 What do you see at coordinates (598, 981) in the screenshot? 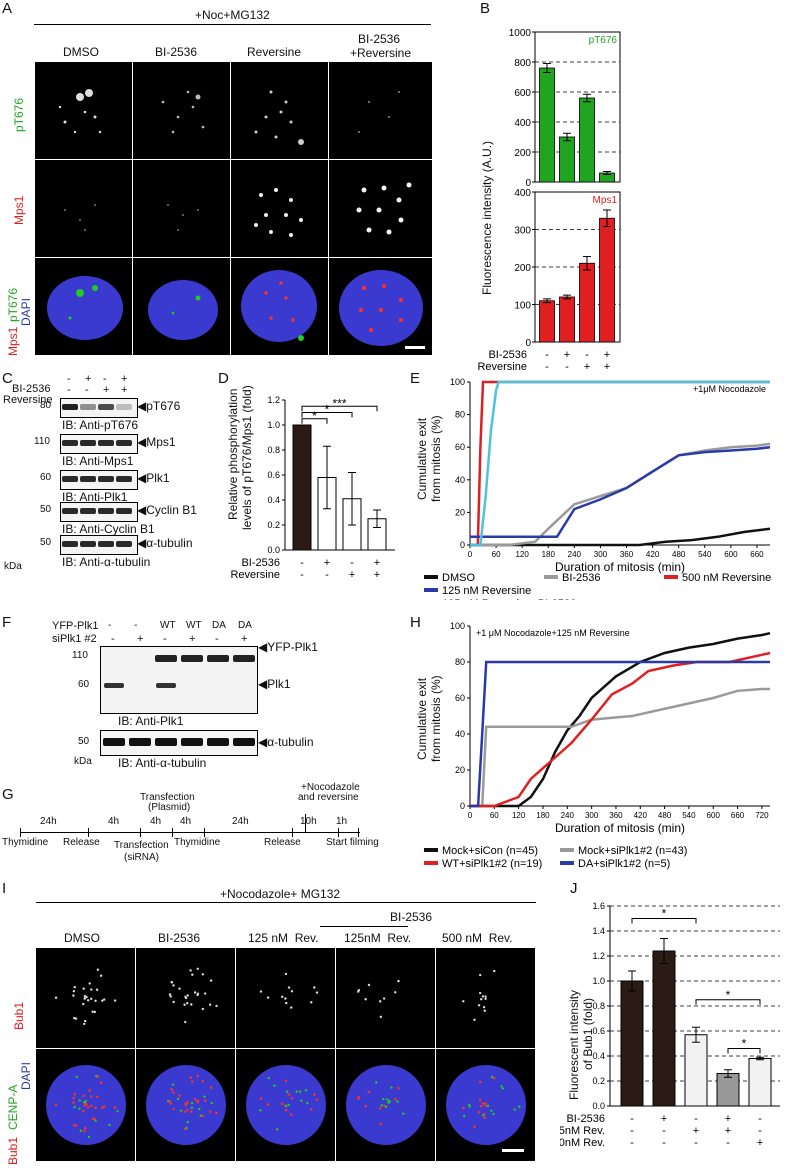
I see `tick-label-j: 1.0` at bounding box center [598, 981].